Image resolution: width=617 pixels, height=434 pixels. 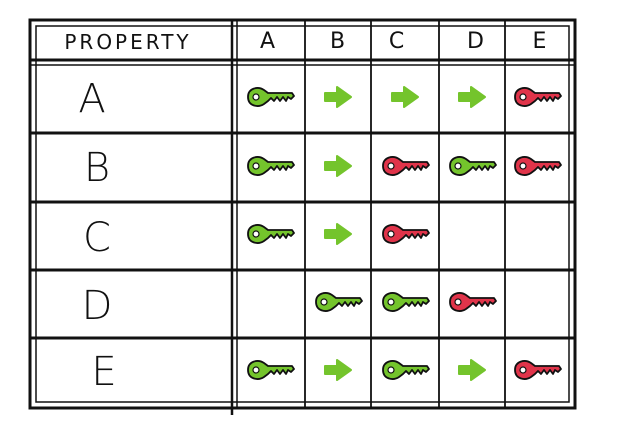 What do you see at coordinates (97, 168) in the screenshot?
I see `row-header-b: B` at bounding box center [97, 168].